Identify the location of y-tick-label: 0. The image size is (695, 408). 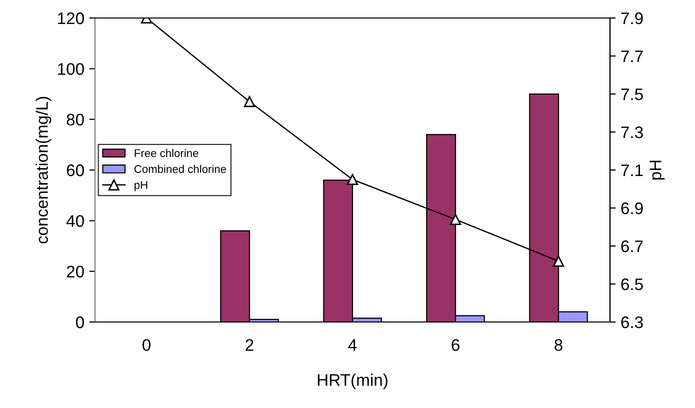
(80, 322).